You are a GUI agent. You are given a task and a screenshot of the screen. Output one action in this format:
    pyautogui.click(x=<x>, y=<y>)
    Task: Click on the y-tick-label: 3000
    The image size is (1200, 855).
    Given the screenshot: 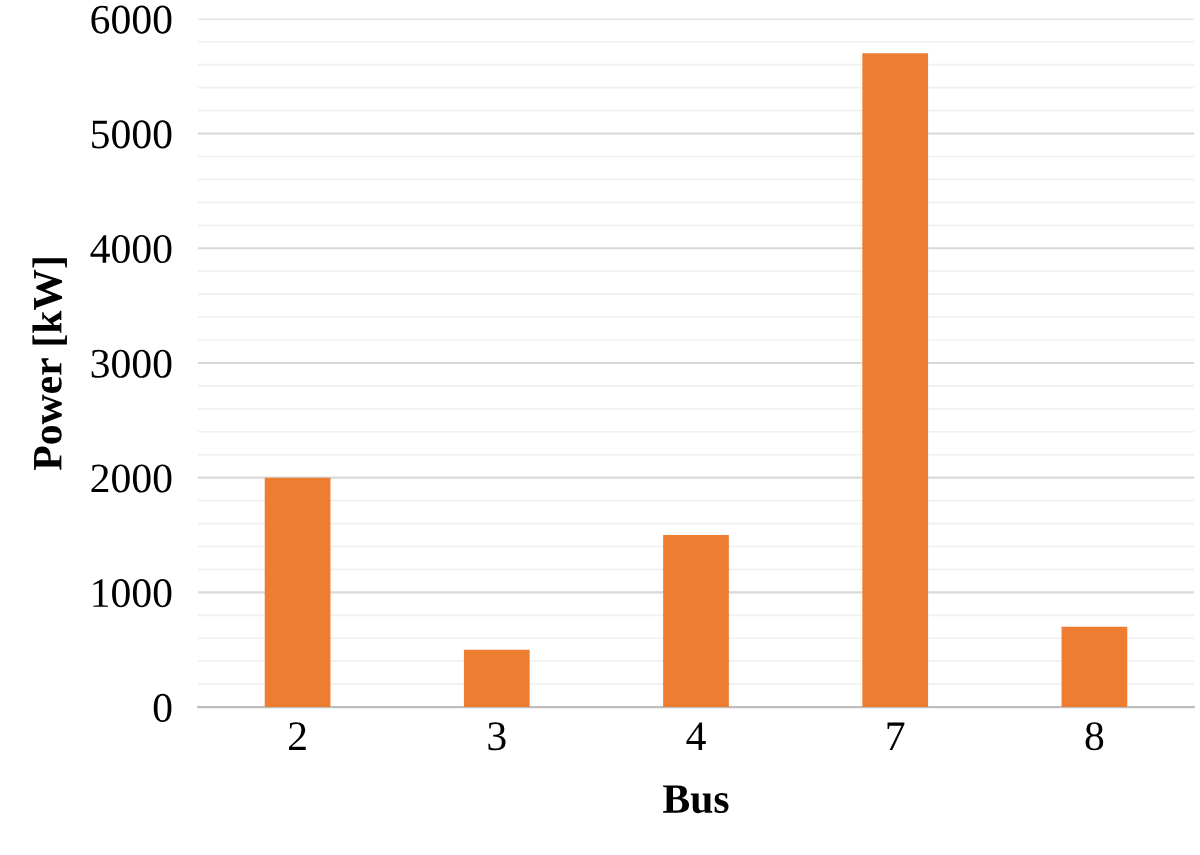 What is the action you would take?
    pyautogui.click(x=131, y=363)
    